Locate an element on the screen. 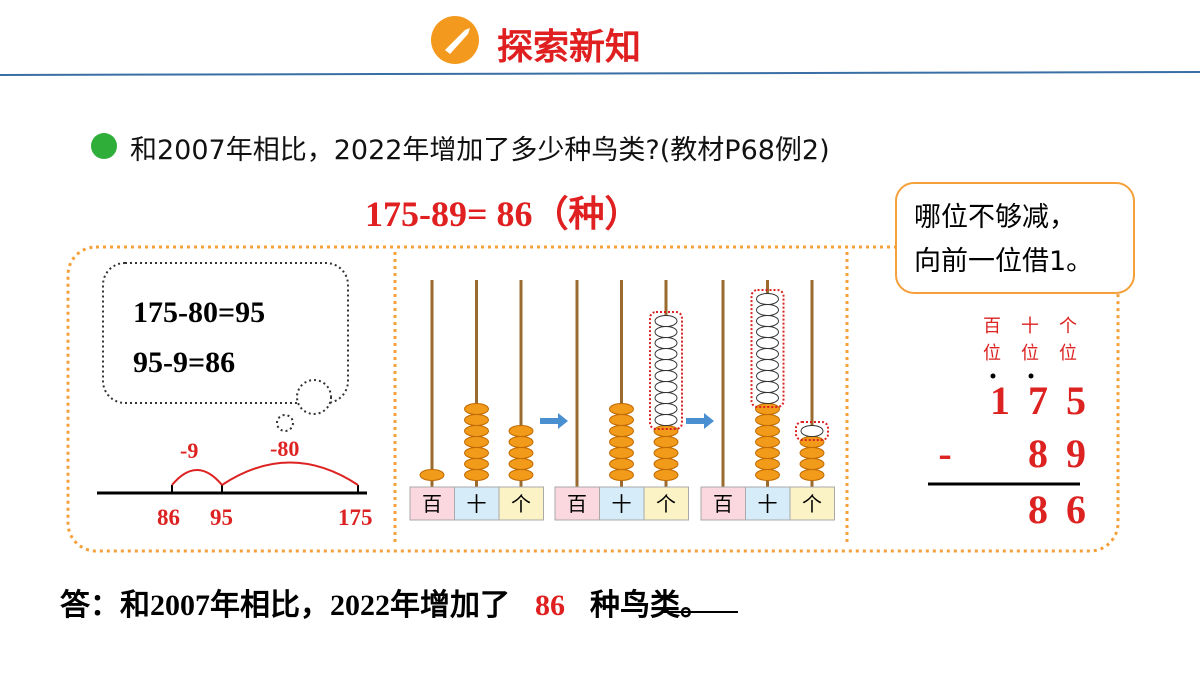 This screenshot has height=675, width=1200. hint: 哪位不够减， 向前一位借1。 is located at coordinates (1003, 240).